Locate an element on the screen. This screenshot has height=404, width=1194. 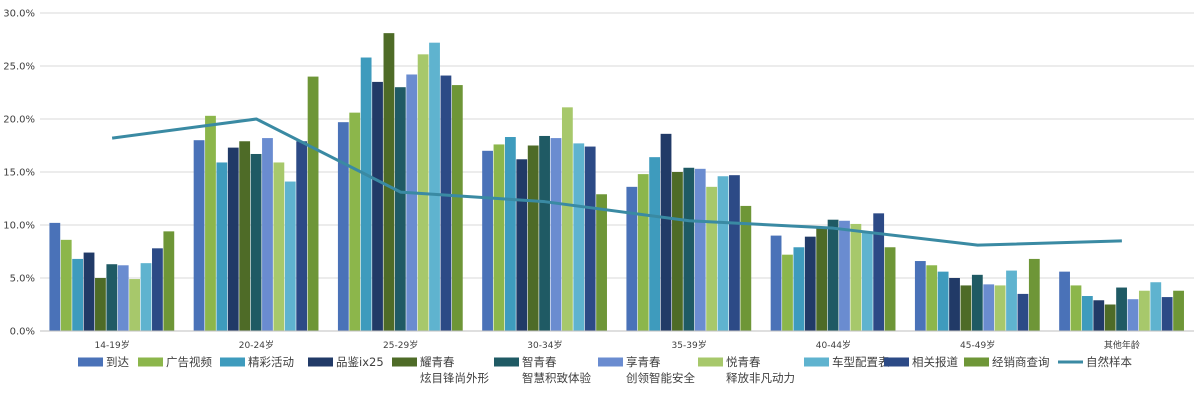
legend-label: 耀青春炫目锋尚外形 is located at coordinates (454, 370).